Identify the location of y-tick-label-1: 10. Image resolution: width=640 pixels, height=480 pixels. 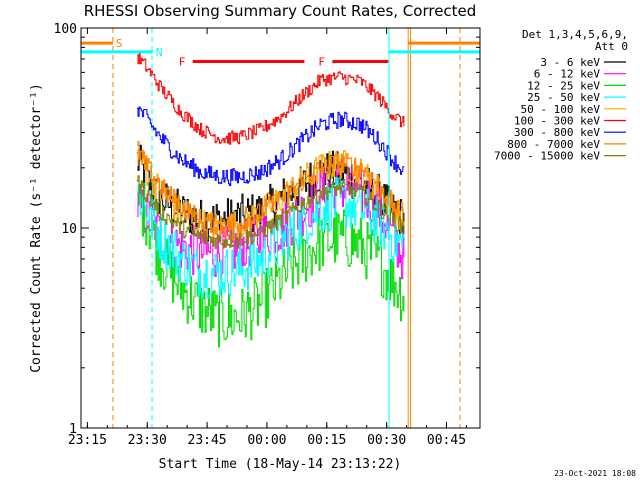
(69, 229).